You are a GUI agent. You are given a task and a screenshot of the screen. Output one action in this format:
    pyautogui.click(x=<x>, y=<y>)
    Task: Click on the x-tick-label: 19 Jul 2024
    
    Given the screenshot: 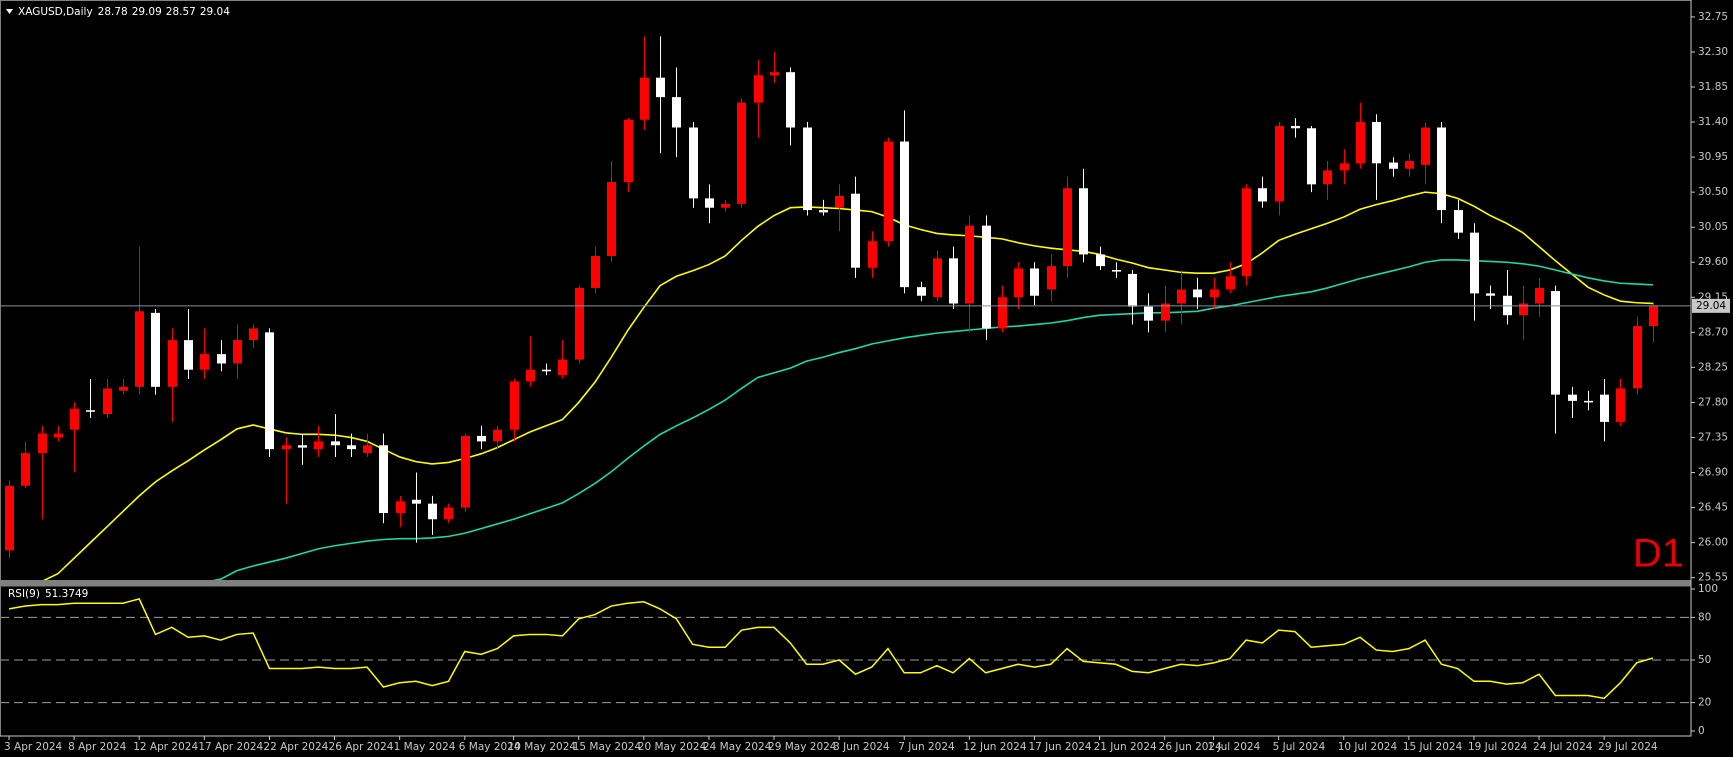 What is the action you would take?
    pyautogui.click(x=1498, y=747)
    